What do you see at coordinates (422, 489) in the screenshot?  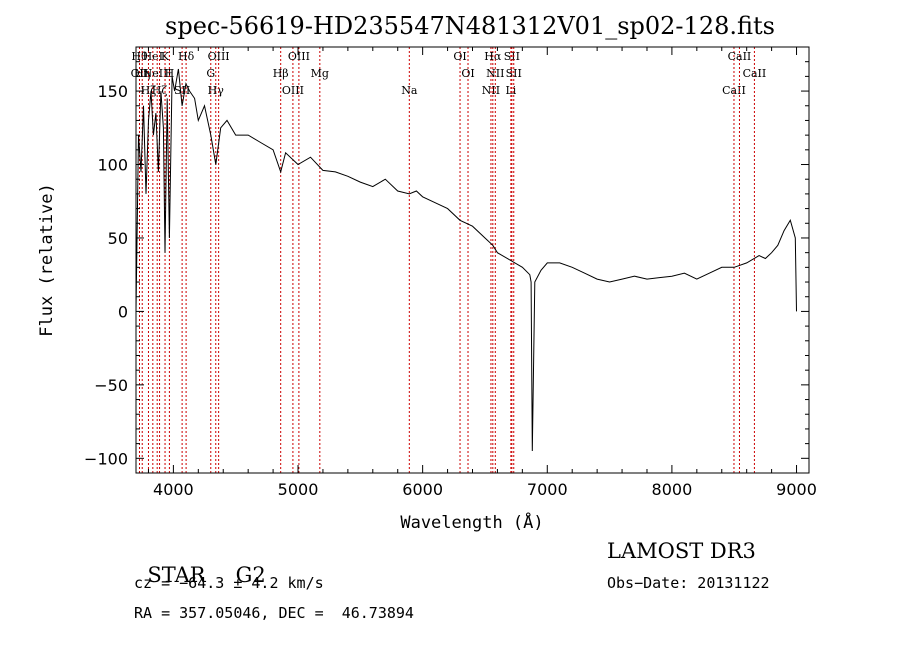 I see `x-tick-label: 6000` at bounding box center [422, 489].